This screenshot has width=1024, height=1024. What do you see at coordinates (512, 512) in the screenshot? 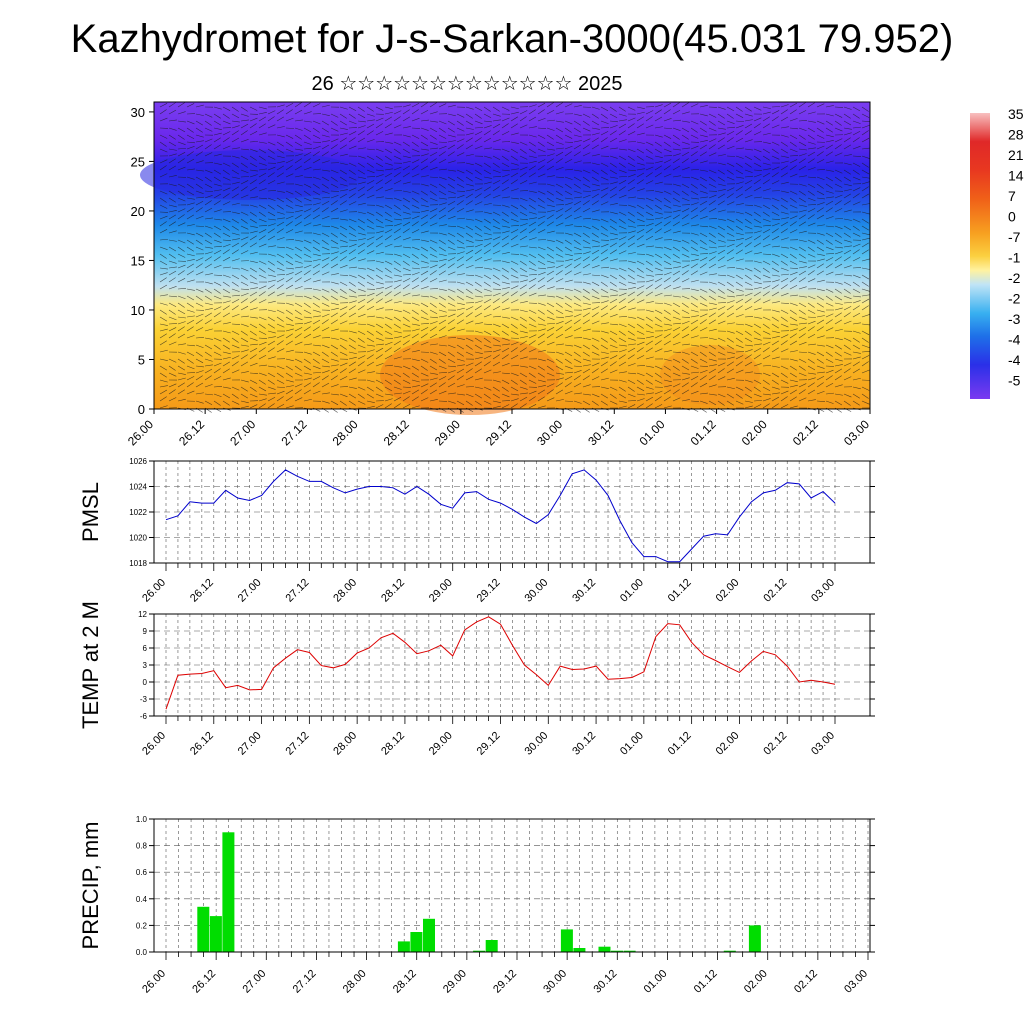
I see `pmsl-frame` at bounding box center [512, 512].